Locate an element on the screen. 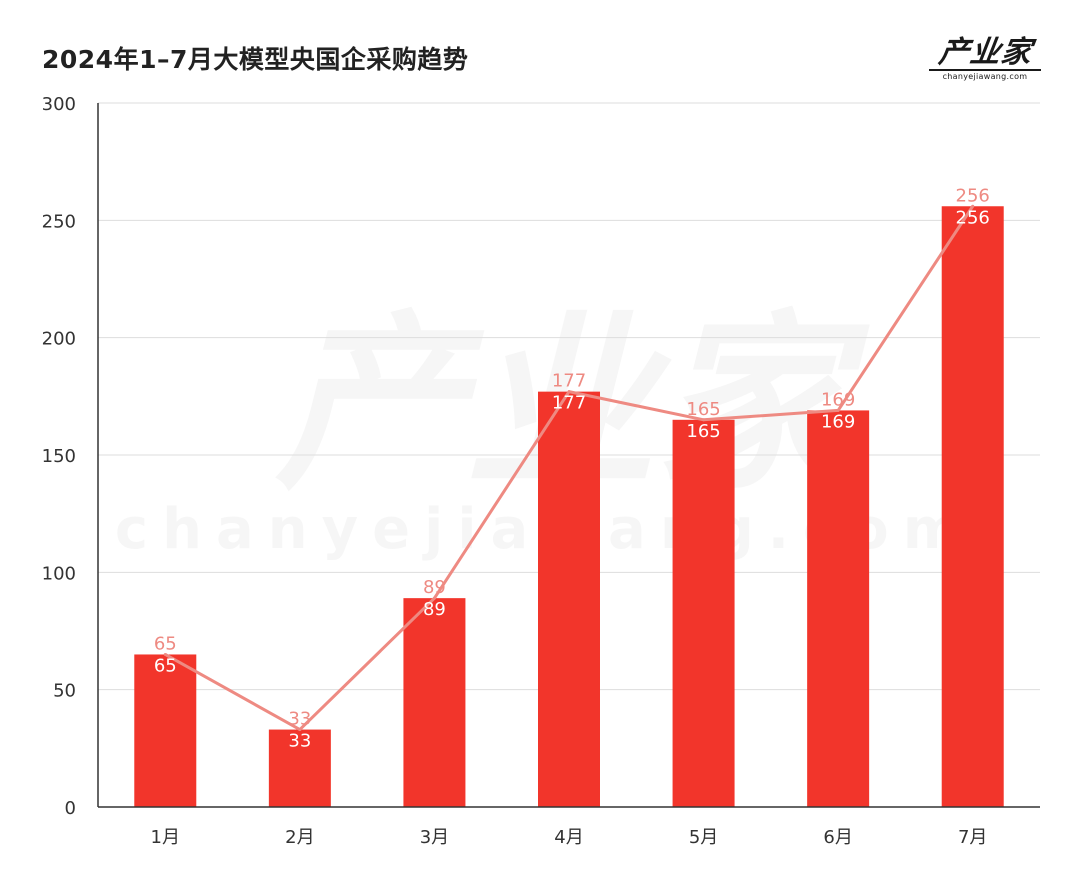 This screenshot has height=888, width=1080. y-tick-label-100: 100 is located at coordinates (59, 573).